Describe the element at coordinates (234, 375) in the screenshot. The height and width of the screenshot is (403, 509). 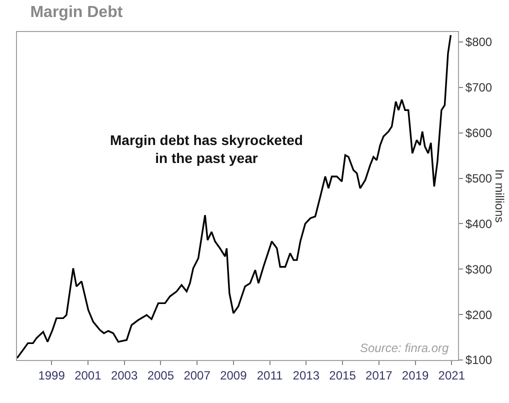
I see `x-tick-label: 2009` at that location.